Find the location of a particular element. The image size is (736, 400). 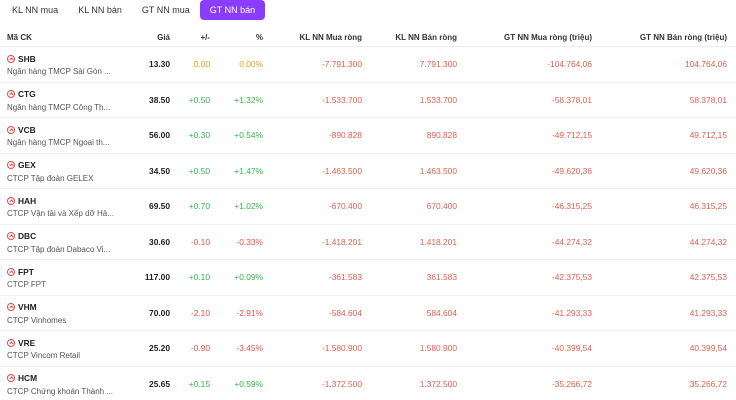

change-cell: -2.10 is located at coordinates (200, 312).